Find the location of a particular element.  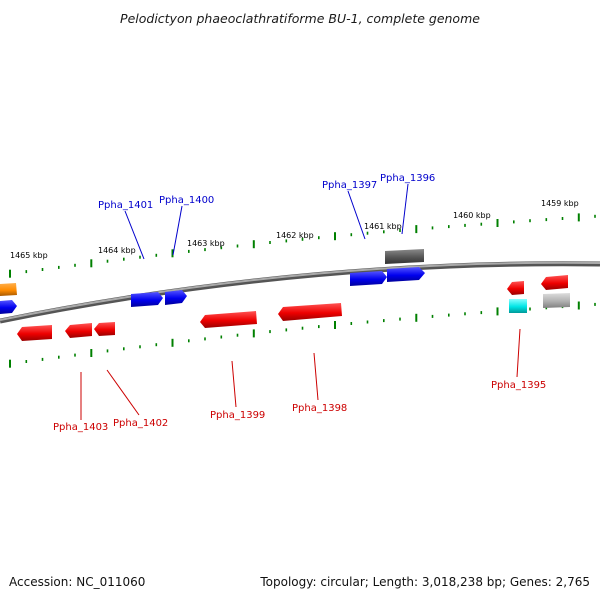

reverse-callout-lines is located at coordinates (300, 374).